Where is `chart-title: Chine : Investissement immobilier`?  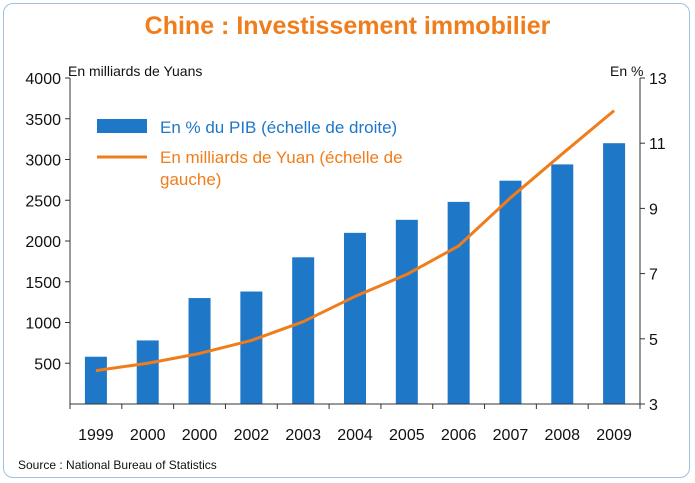 chart-title: Chine : Investissement immobilier is located at coordinates (347, 26).